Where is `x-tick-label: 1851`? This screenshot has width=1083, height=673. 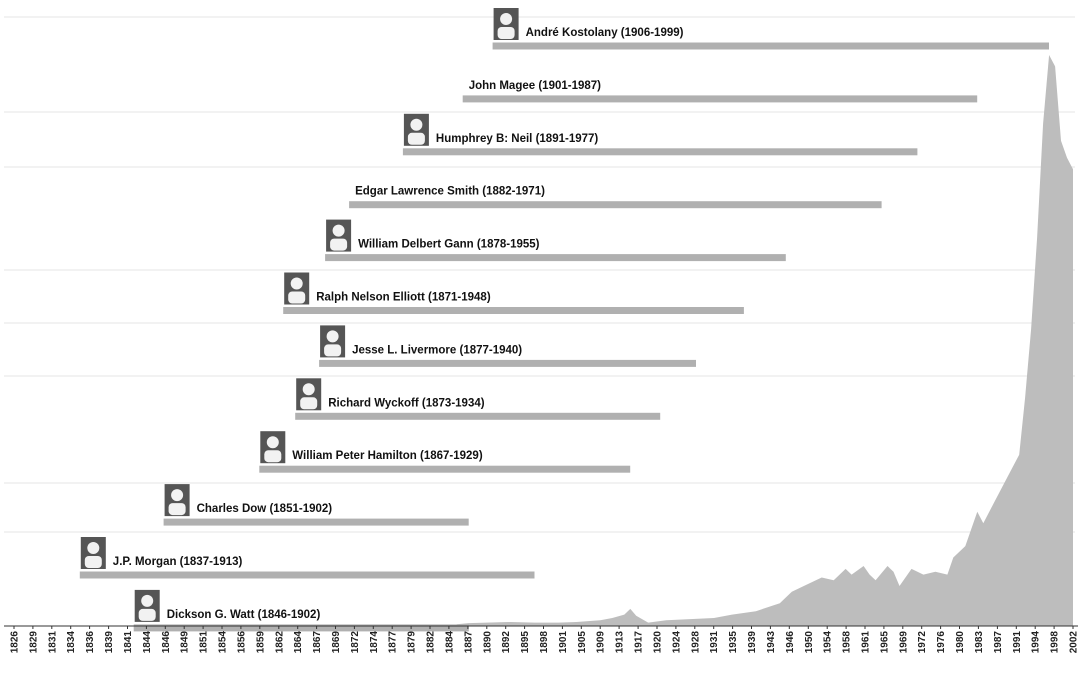
x-tick-label: 1851 is located at coordinates (204, 642).